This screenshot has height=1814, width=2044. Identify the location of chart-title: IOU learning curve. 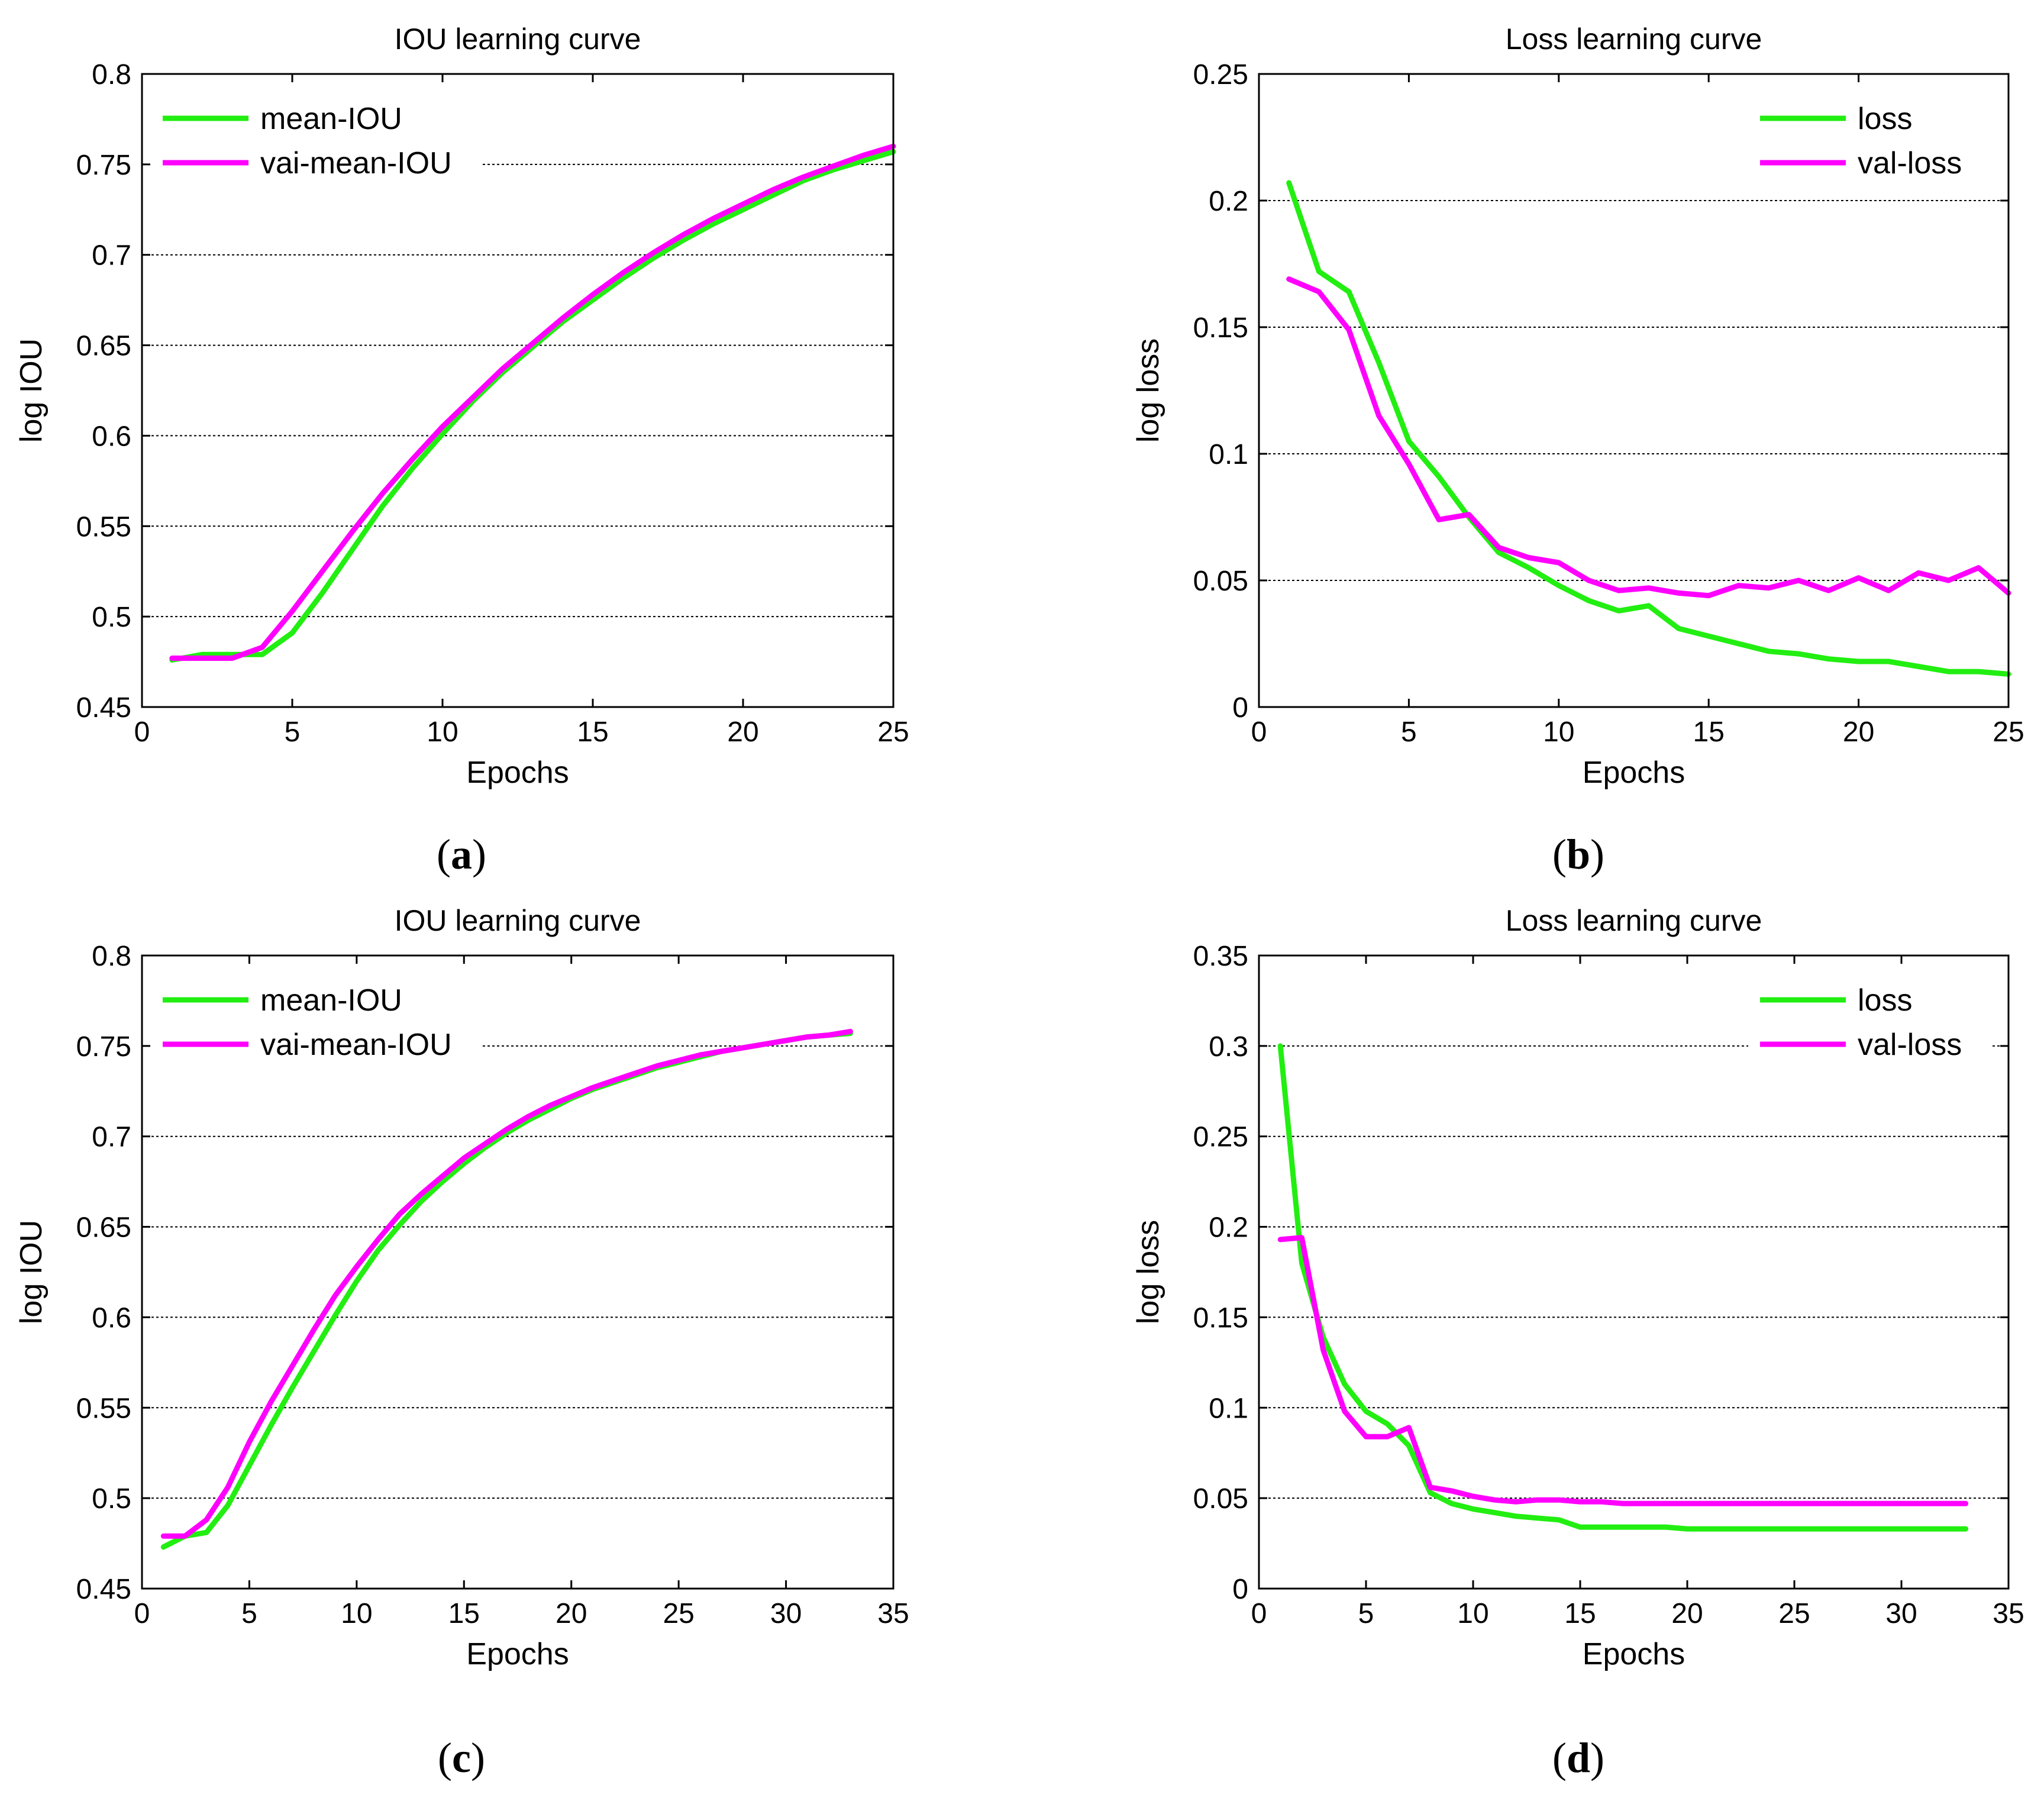
(518, 920).